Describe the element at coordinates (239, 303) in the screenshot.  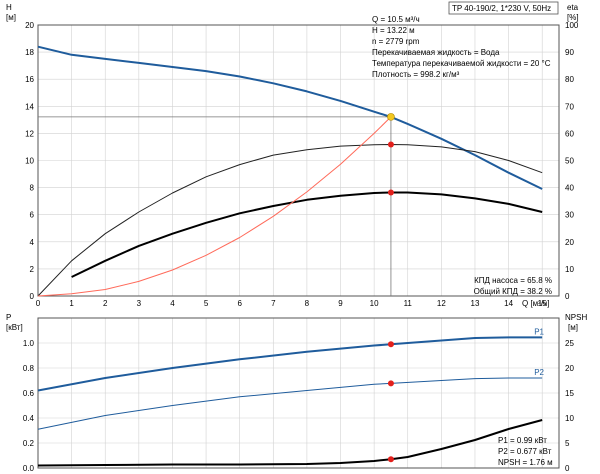
I see `x-tick-label: 6` at that location.